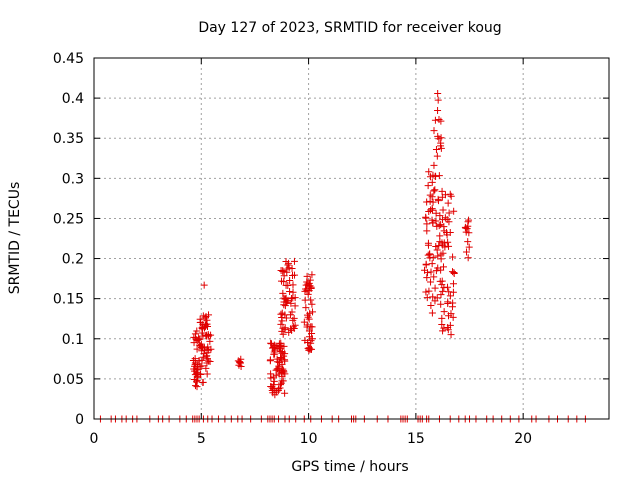 This screenshot has height=480, width=640. I want to click on y-tick-label: 0.4, so click(73, 99).